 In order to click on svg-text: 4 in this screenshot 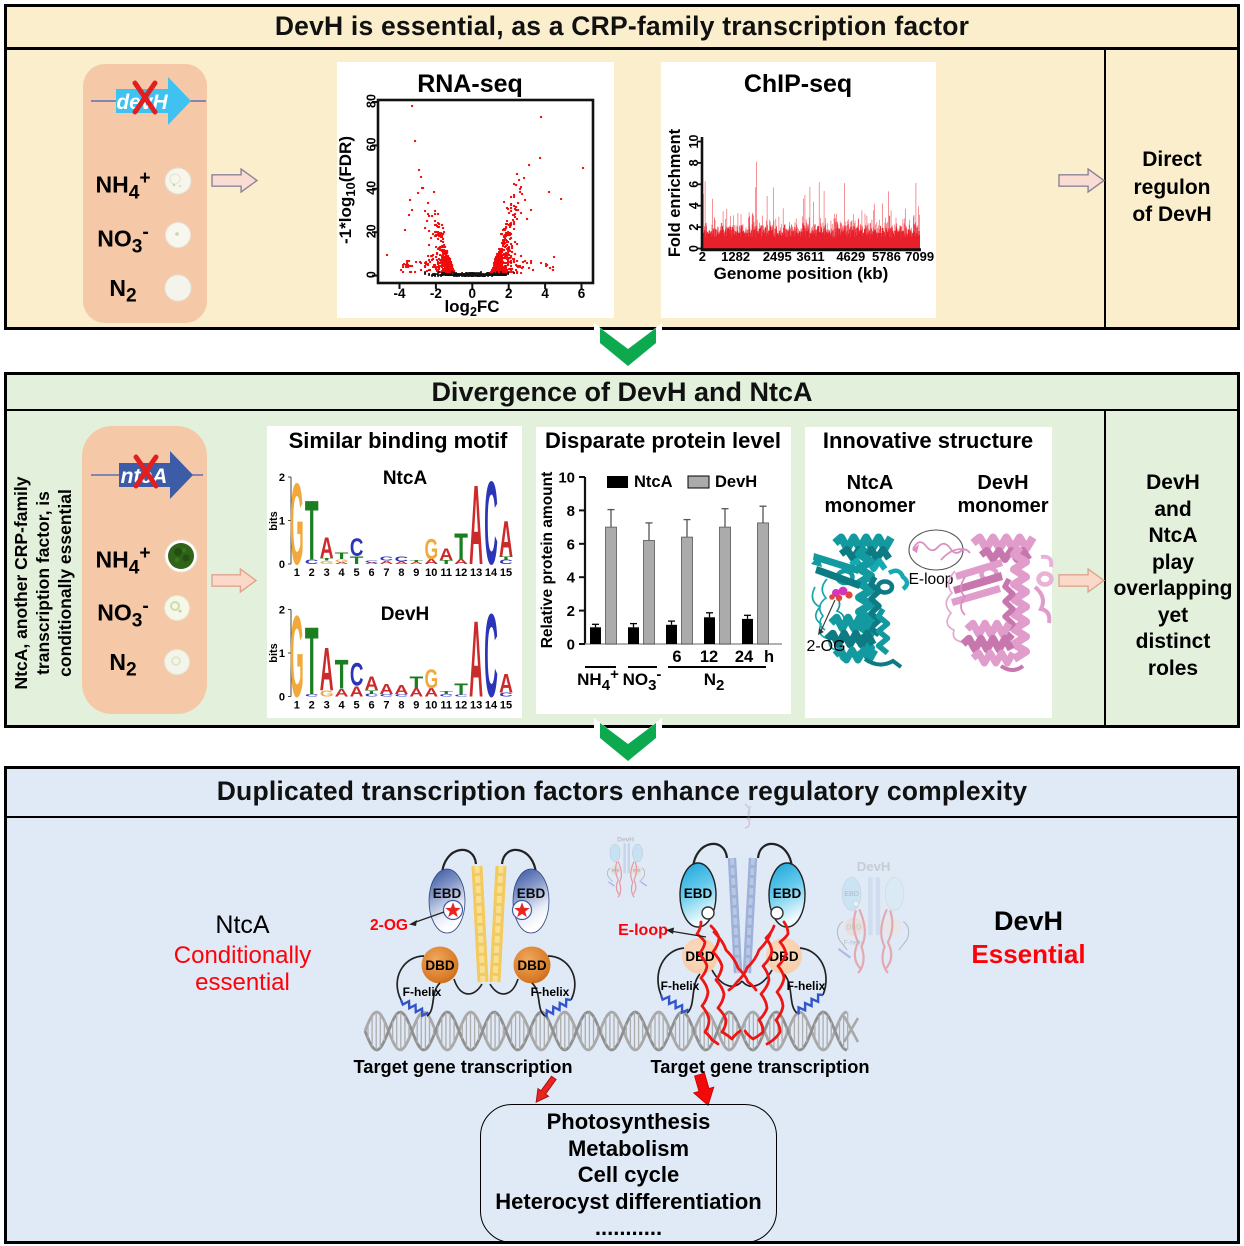, I will do `click(342, 573)`.